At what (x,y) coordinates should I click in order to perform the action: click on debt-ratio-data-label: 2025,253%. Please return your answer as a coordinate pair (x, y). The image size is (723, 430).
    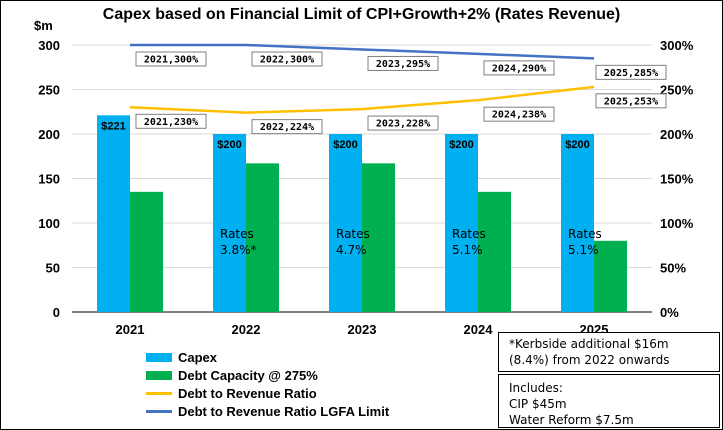
    Looking at the image, I should click on (631, 101).